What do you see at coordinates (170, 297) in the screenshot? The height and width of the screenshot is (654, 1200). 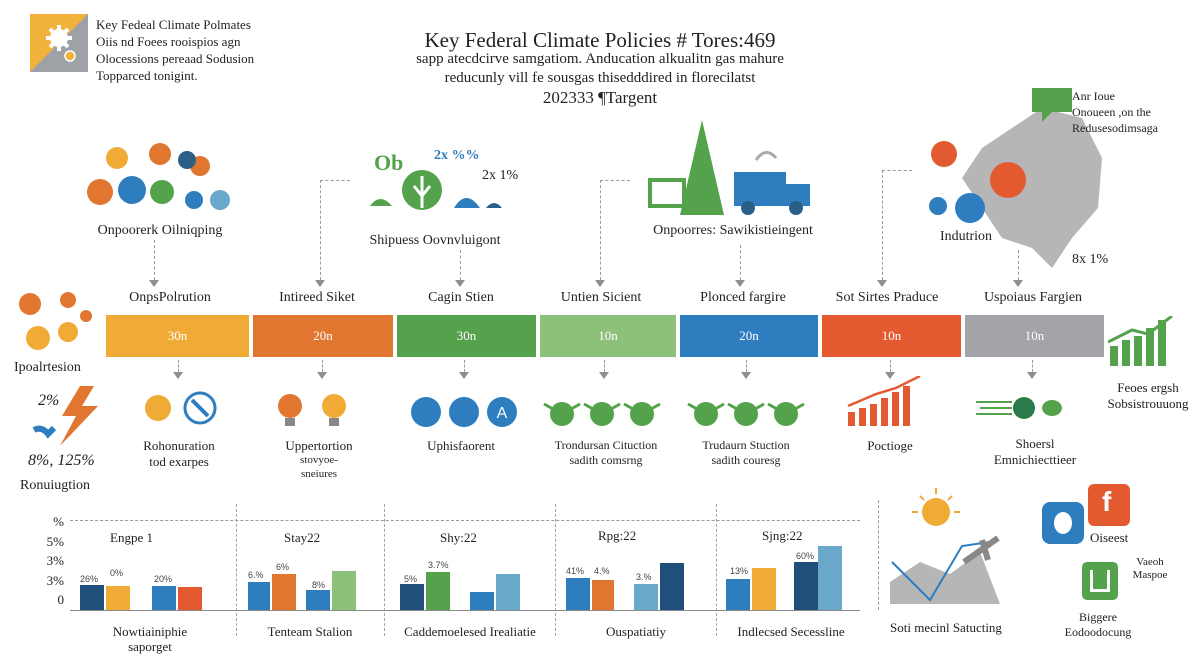 I see `segment-label: OnpsPolrution` at bounding box center [170, 297].